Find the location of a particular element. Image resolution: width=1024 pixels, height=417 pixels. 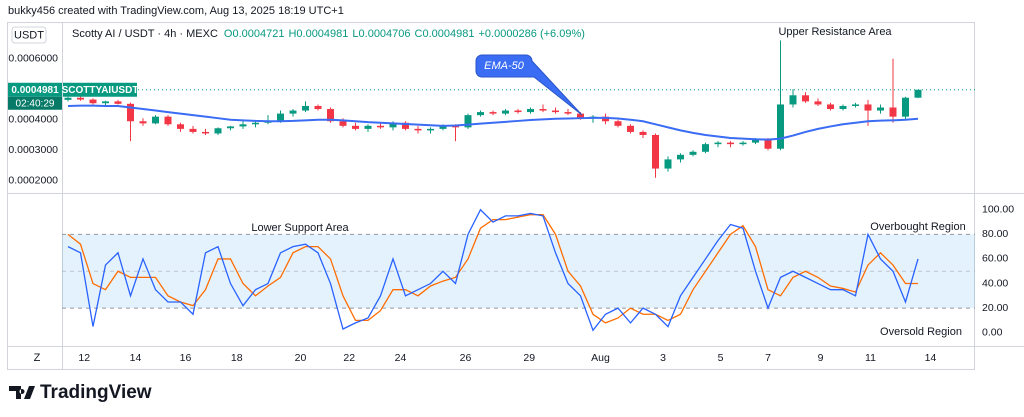

legend-symbol: Scotty AI / USDT · 4h · MEXC is located at coordinates (145, 34).